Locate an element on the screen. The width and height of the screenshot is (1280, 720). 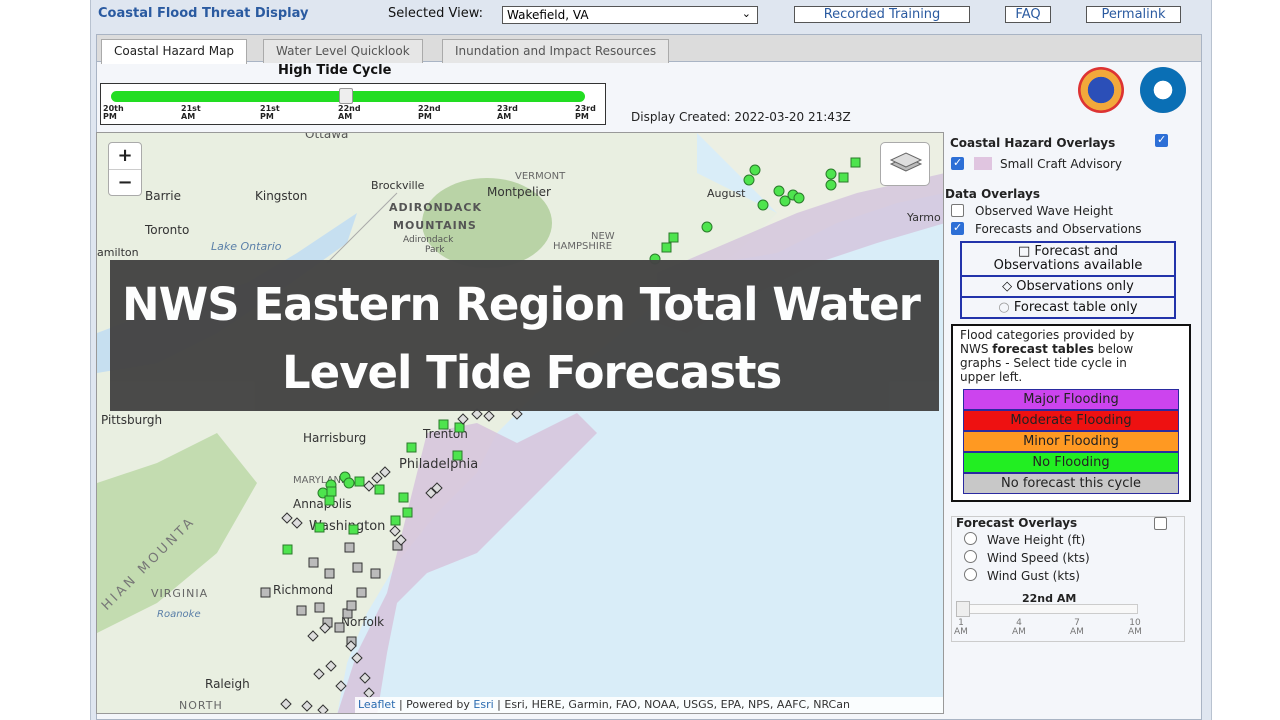
tide-slider-handle is located at coordinates (346, 96).